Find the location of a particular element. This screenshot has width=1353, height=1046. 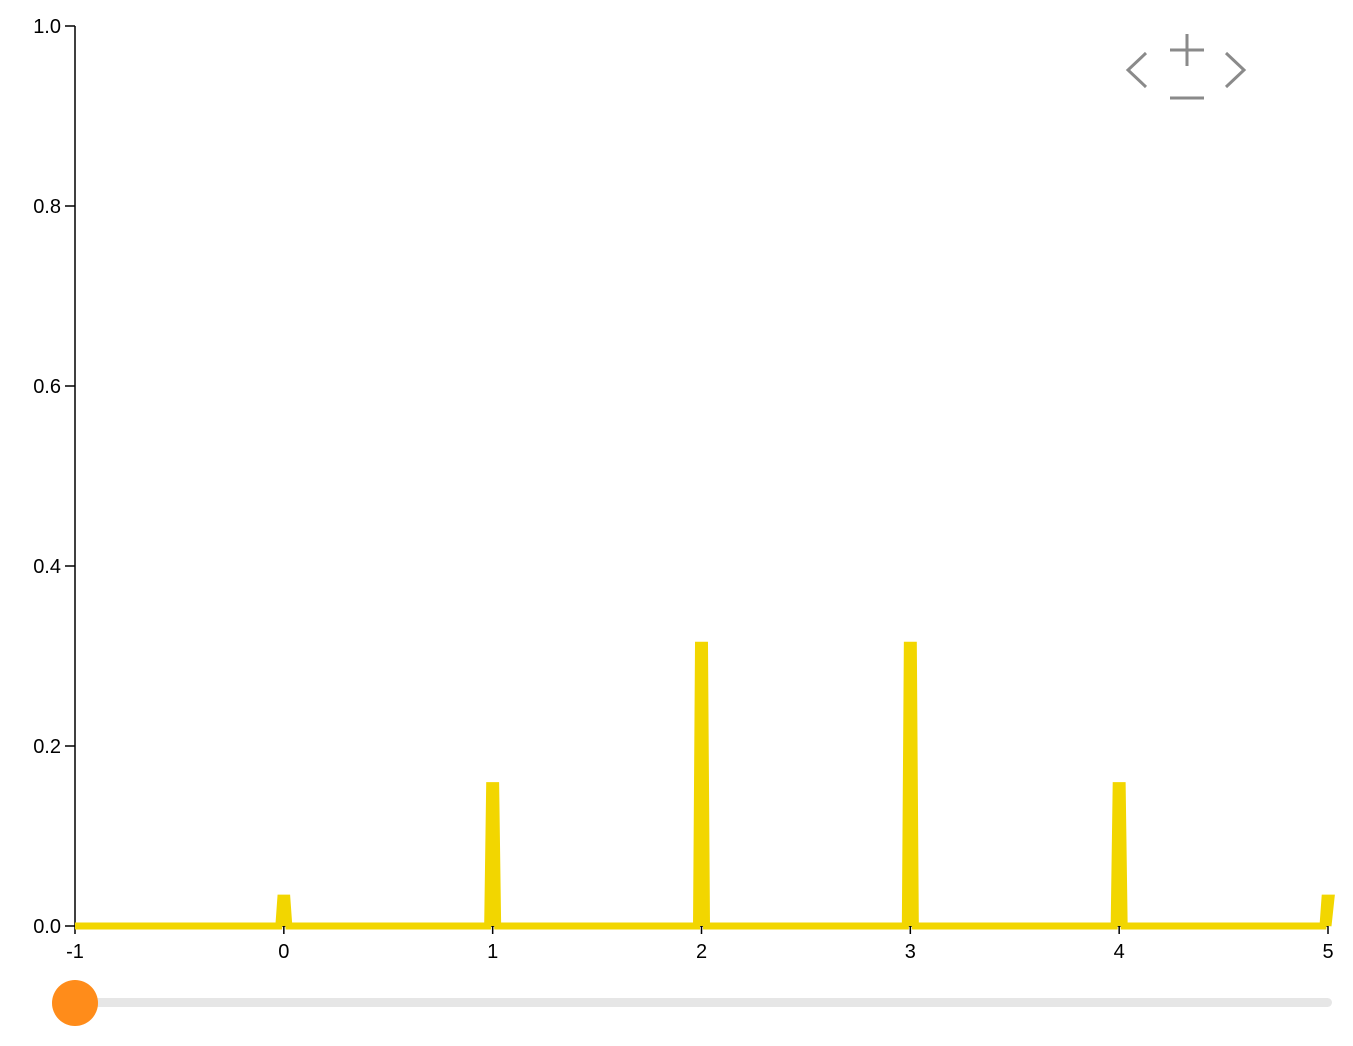

y-tick-label: 0.6 is located at coordinates (47, 387).